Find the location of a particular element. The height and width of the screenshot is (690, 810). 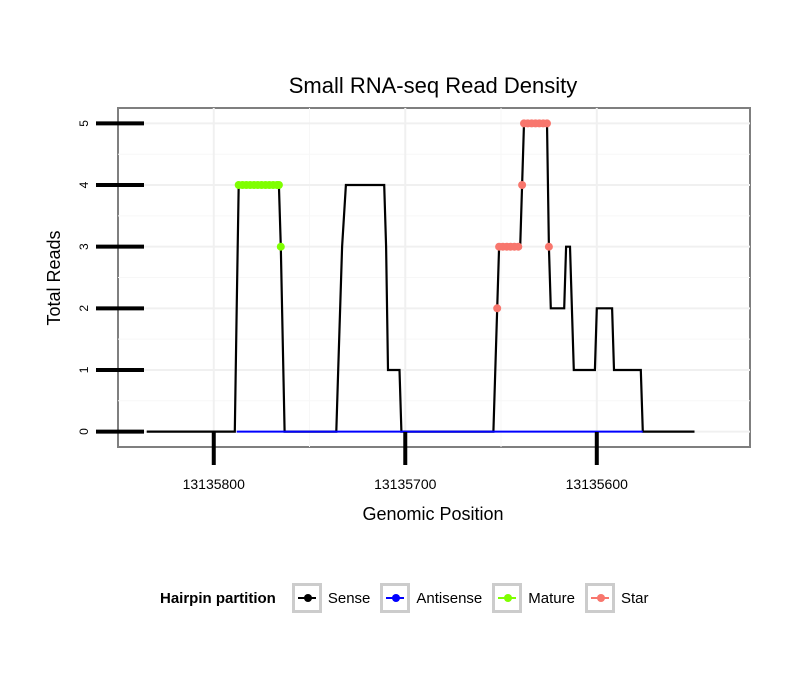

x-axis-label: Genomic Position is located at coordinates (432, 514).